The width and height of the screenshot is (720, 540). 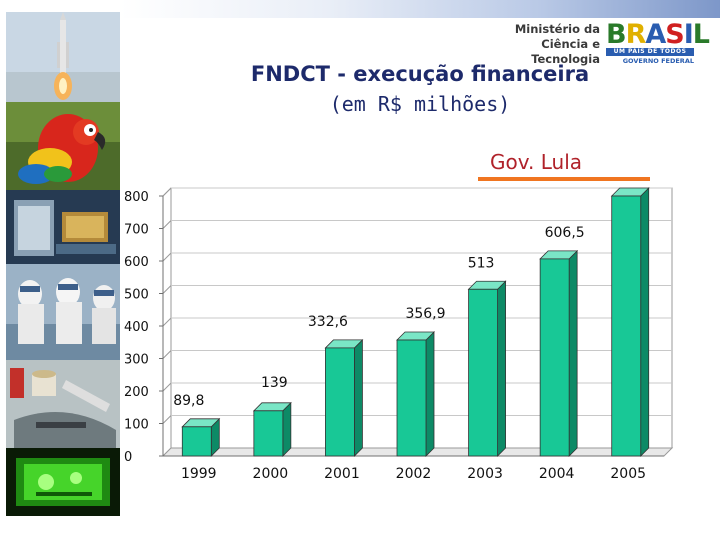 What do you see at coordinates (658, 61) in the screenshot?
I see `government-label: GOVERNO FEDERAL` at bounding box center [658, 61].